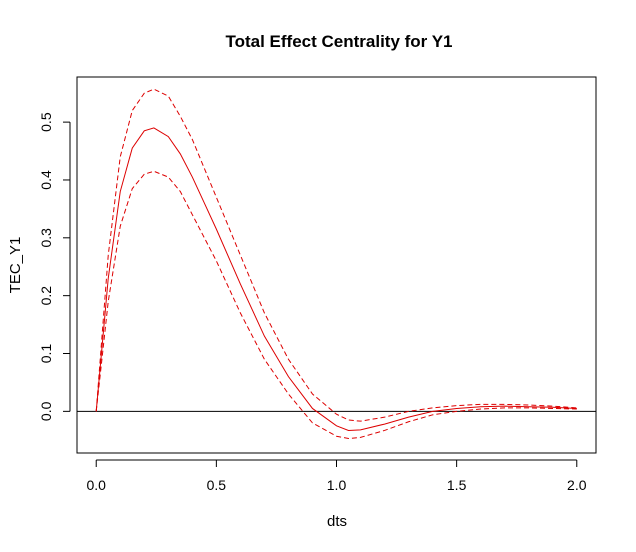 The width and height of the screenshot is (636, 552). I want to click on x-axis-label: dts, so click(337, 521).